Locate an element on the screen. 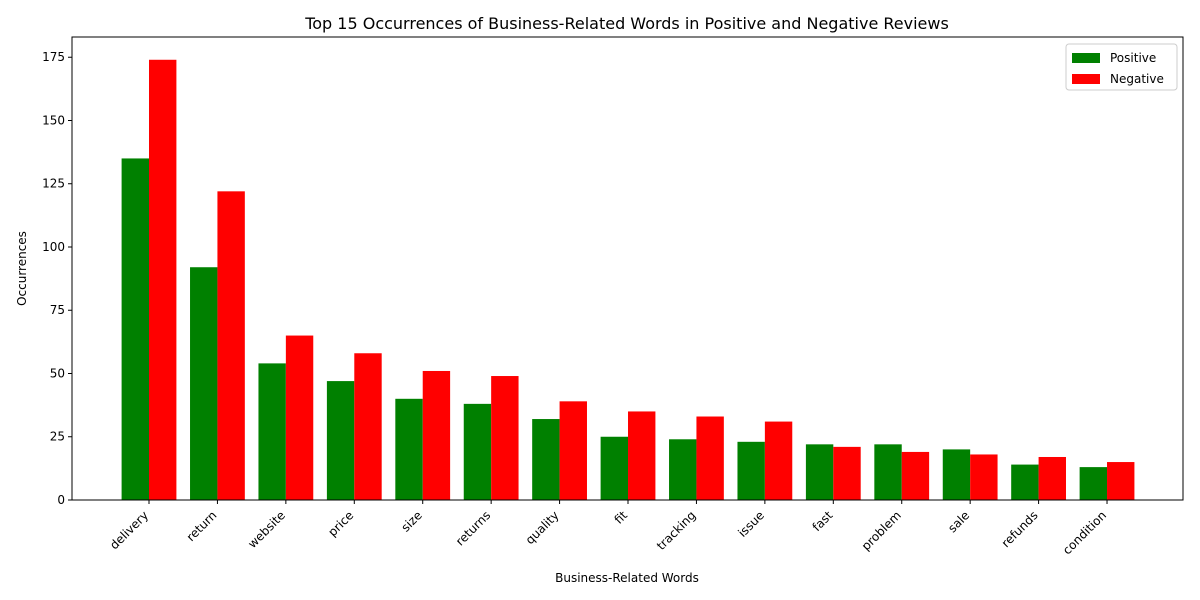 The width and height of the screenshot is (1200, 600). x-tick-label-condition: condition is located at coordinates (1084, 532).